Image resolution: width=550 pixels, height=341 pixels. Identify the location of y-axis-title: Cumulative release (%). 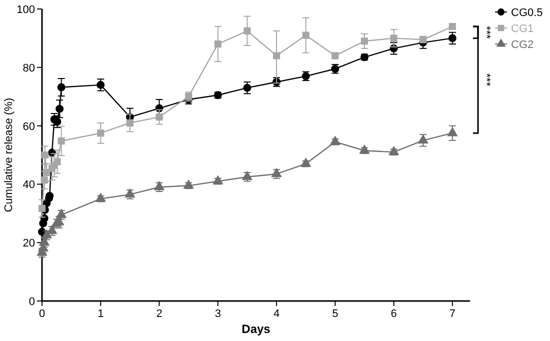
(9, 155).